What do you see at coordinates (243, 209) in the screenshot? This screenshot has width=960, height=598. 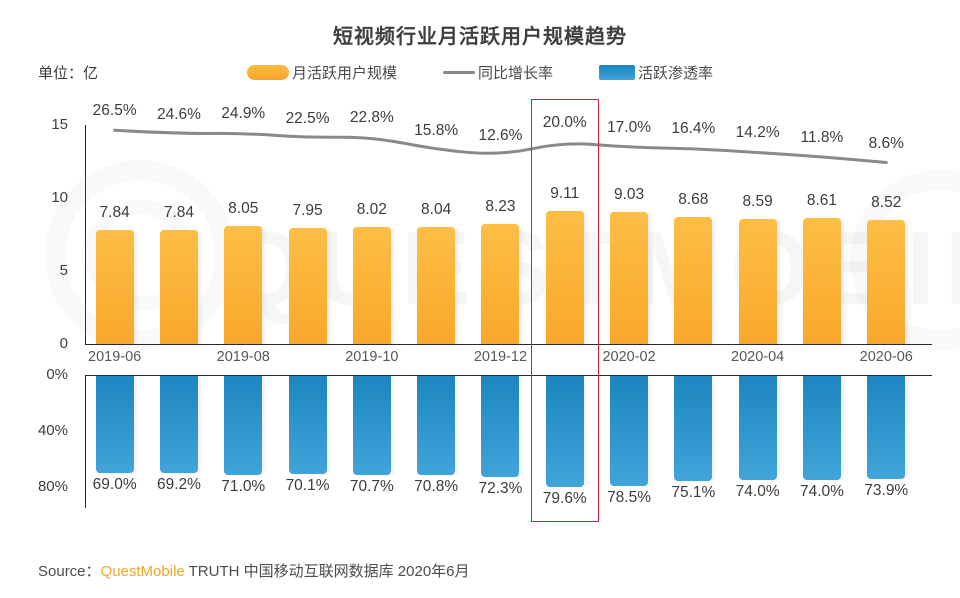 I see `mau-value-label: 8.05` at bounding box center [243, 209].